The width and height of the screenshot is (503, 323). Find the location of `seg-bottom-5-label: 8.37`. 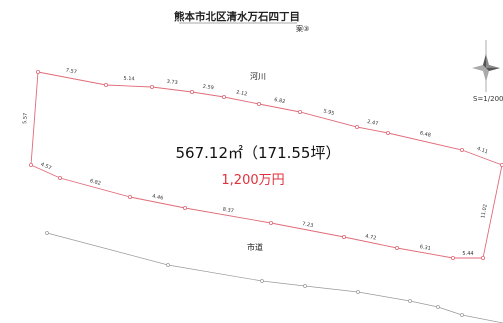

seg-bottom-5-label: 8.37 is located at coordinates (228, 211).